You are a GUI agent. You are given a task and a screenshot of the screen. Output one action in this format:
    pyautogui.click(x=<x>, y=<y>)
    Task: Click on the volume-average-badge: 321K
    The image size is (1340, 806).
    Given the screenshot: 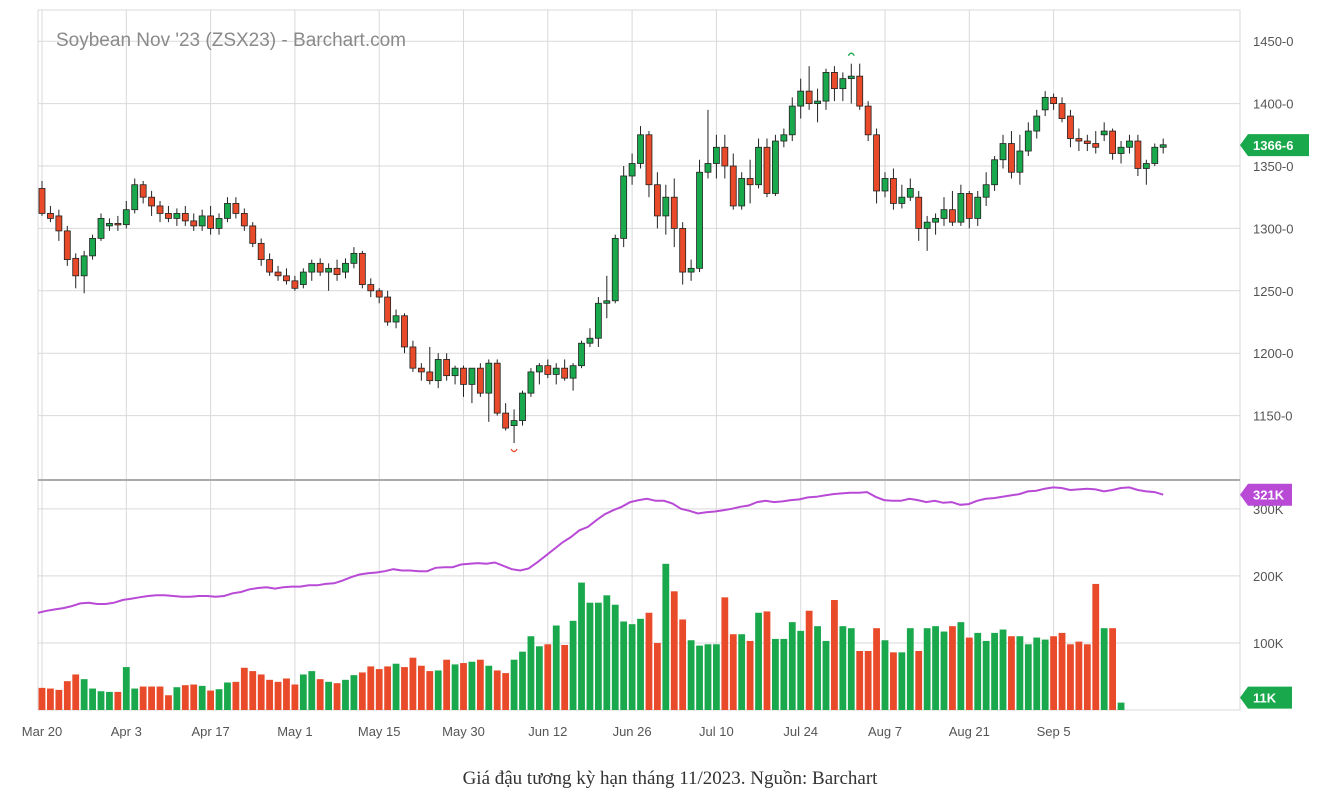 What is the action you would take?
    pyautogui.click(x=1266, y=494)
    